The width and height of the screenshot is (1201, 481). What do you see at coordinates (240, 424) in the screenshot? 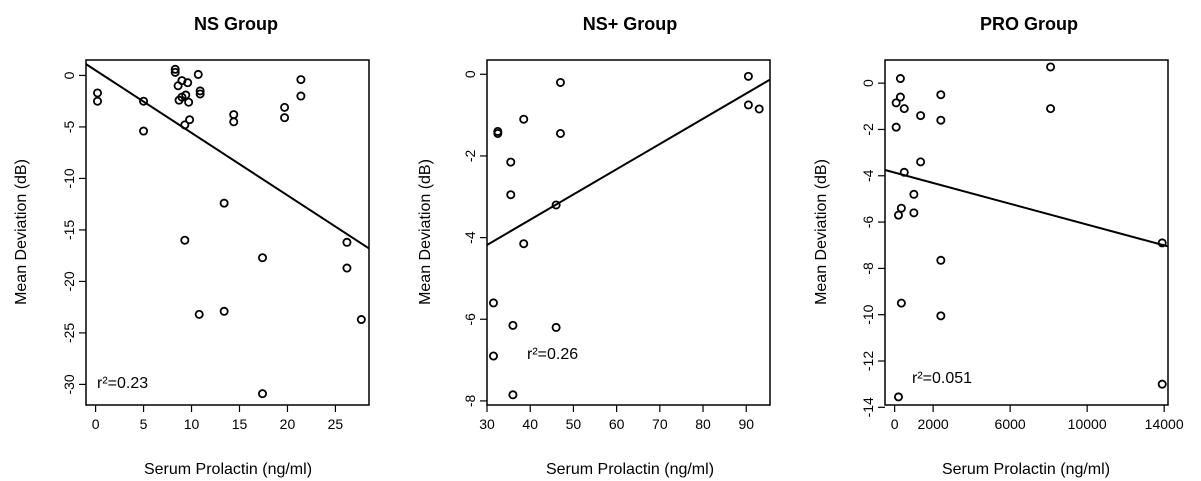
I see `x-tick-label: 15` at bounding box center [240, 424].